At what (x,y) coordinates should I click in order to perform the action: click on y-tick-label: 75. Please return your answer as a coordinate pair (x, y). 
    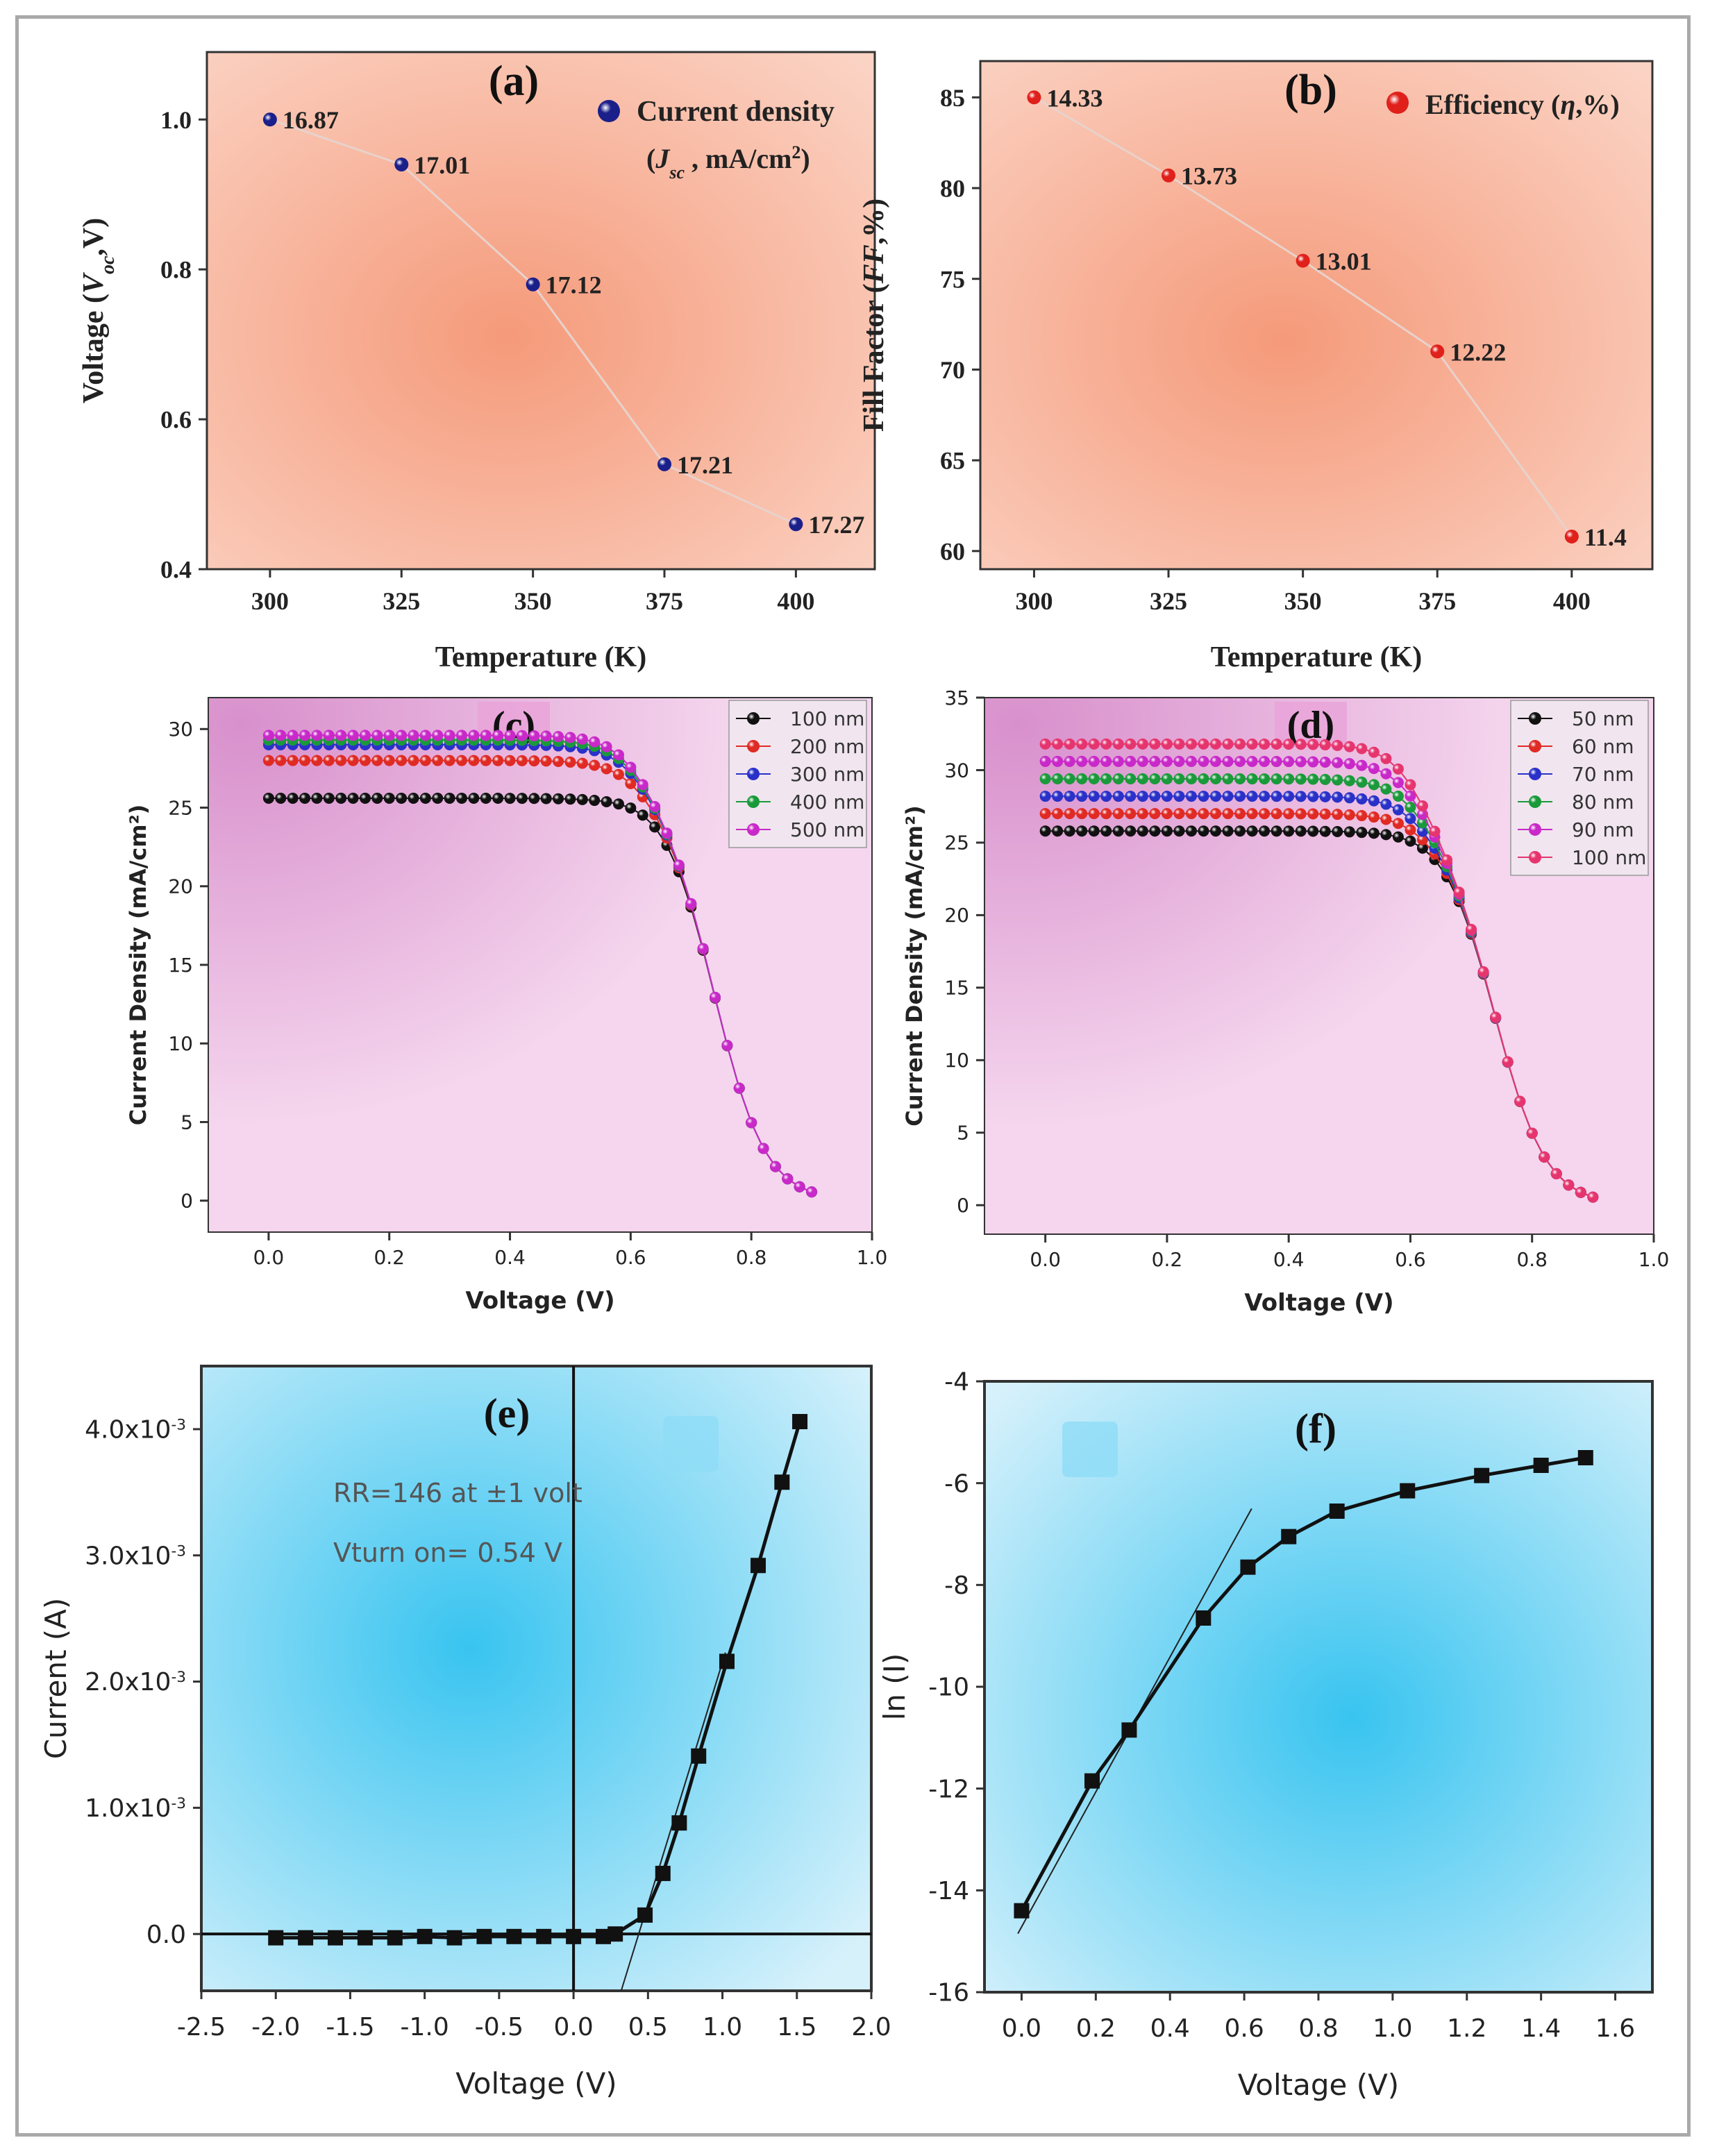
    Looking at the image, I should click on (952, 279).